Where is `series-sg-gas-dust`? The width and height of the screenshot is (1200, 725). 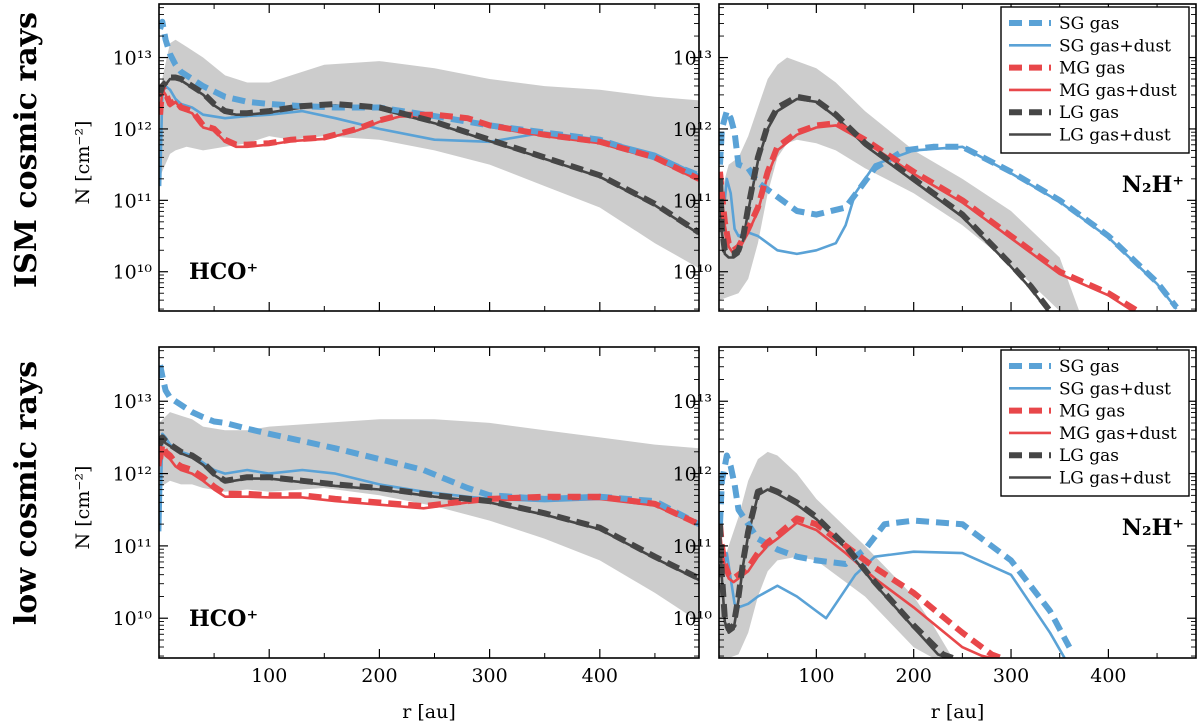 series-sg-gas-dust is located at coordinates (892, 591).